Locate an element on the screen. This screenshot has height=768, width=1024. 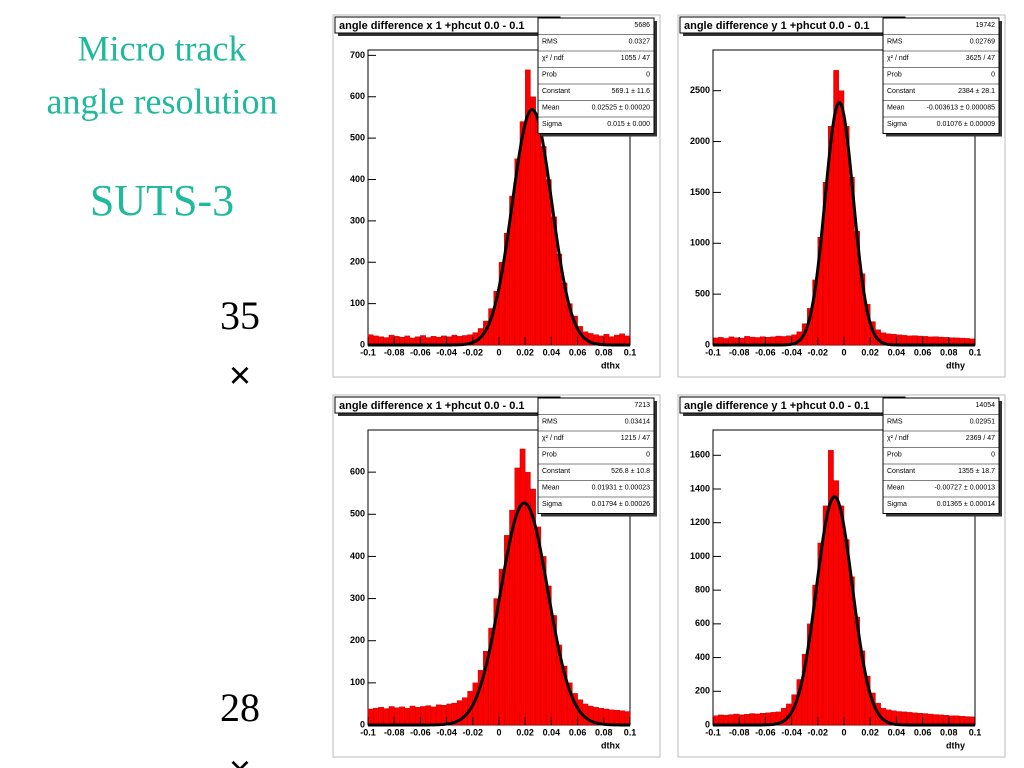
note: × is located at coordinates (240, 376).